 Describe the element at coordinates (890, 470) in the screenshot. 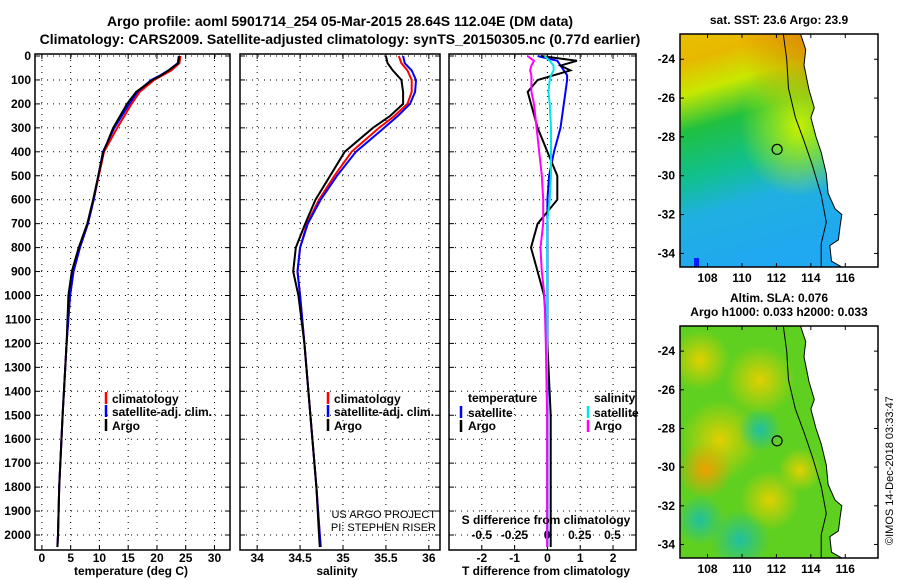

I see `credit-text: ©IMOS 14-Dec-2018 03:33:47` at that location.